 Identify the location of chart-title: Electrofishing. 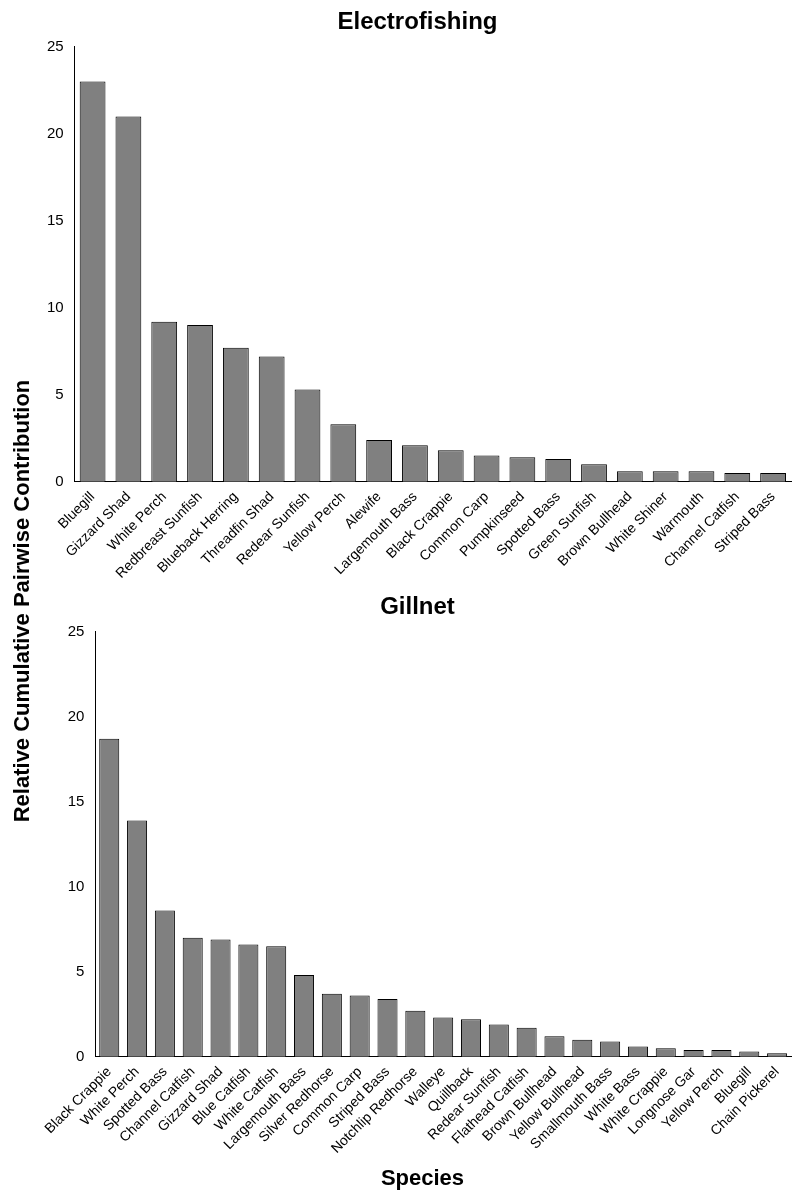
(417, 21).